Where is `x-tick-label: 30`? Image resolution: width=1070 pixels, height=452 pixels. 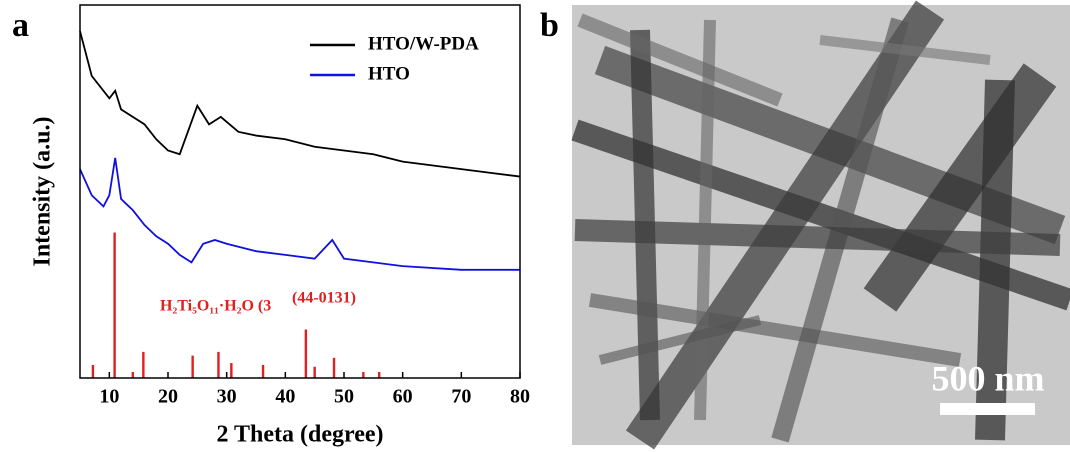
x-tick-label: 30 is located at coordinates (227, 397).